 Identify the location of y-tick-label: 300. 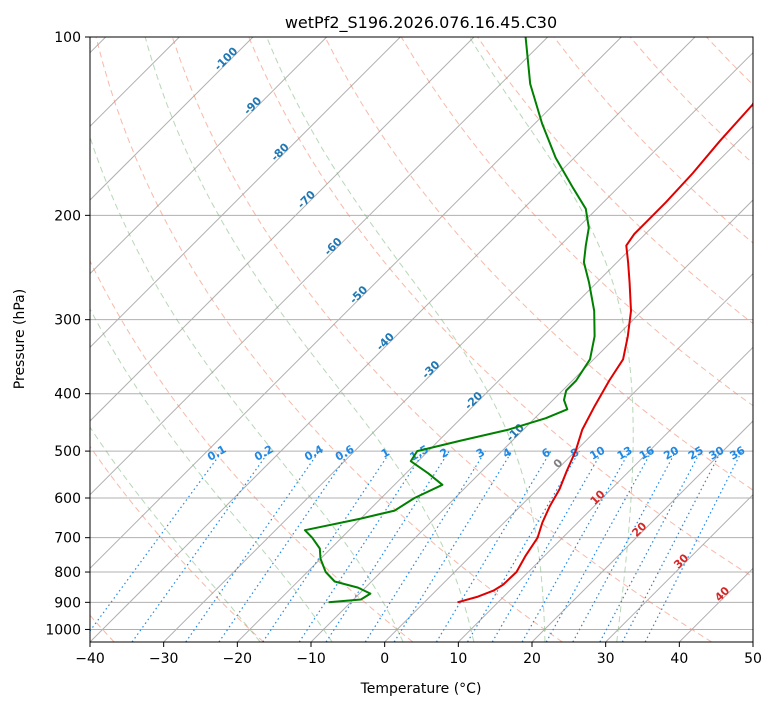
(67, 321).